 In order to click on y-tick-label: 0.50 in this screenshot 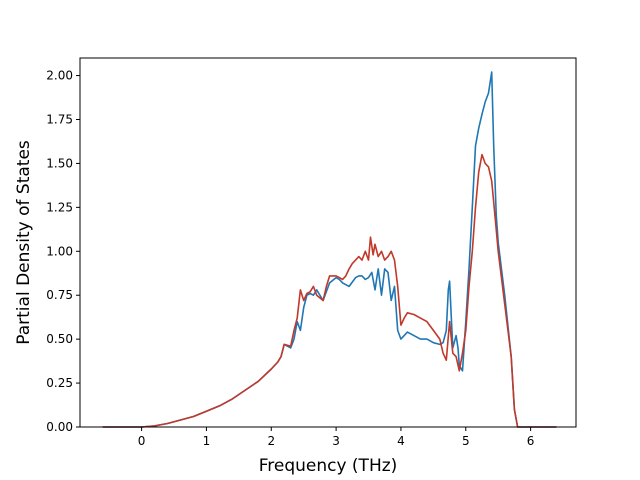, I will do `click(59, 339)`.